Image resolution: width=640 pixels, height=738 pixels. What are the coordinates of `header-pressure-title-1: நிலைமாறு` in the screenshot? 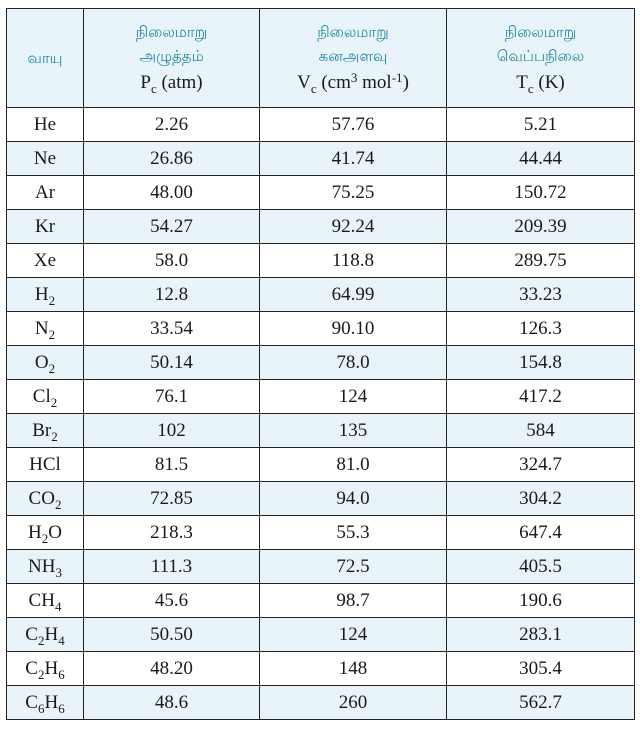 It's located at (171, 32).